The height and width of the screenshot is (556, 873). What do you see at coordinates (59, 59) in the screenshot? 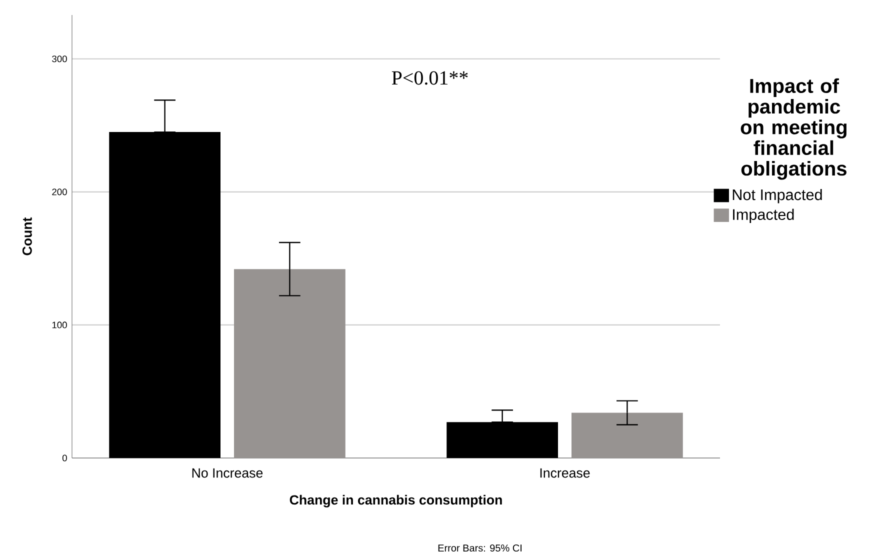
I see `y-tick-label: 300` at bounding box center [59, 59].